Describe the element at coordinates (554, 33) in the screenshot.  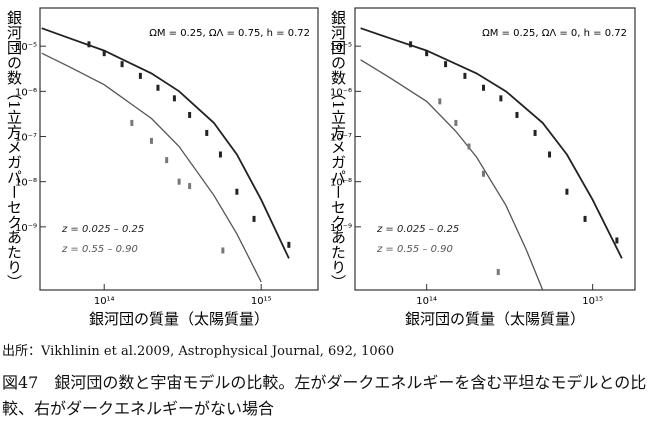
I see `annotation: ΩM = 0.25, ΩΛ = 0, h = 0.72` at that location.